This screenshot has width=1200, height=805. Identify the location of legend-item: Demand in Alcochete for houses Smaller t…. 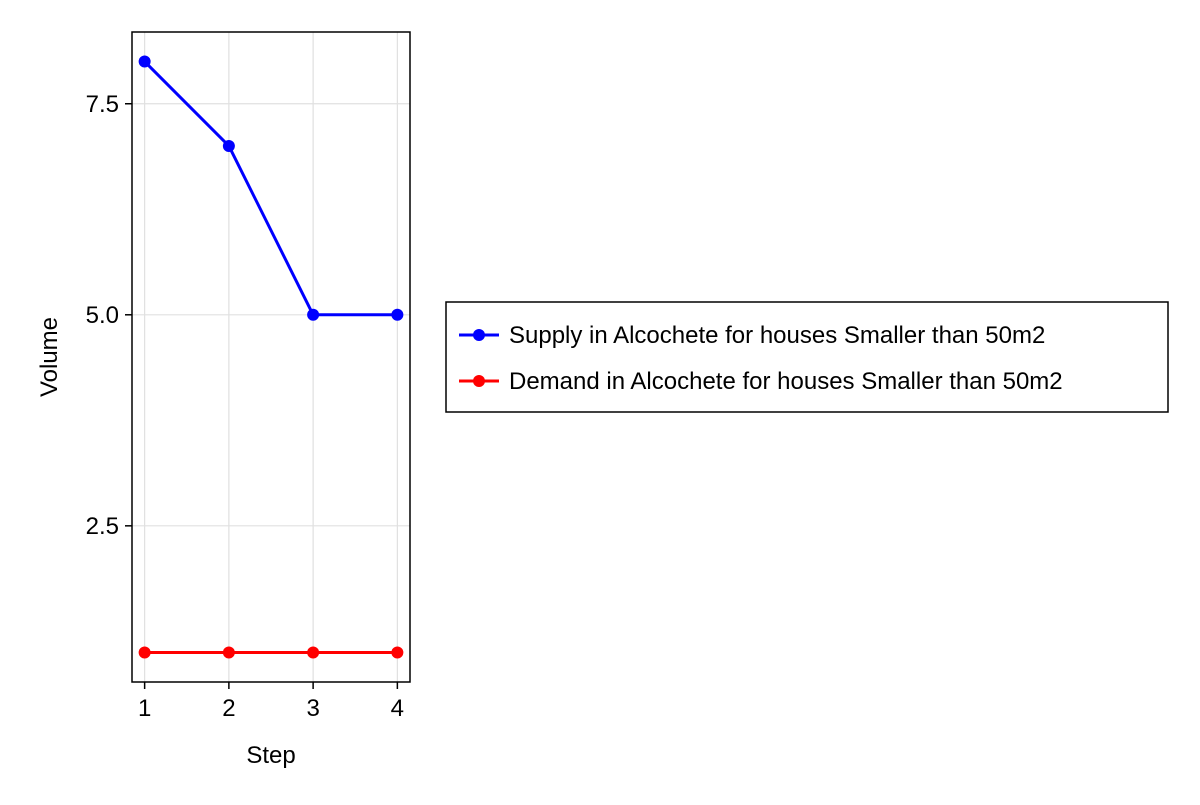
(761, 381).